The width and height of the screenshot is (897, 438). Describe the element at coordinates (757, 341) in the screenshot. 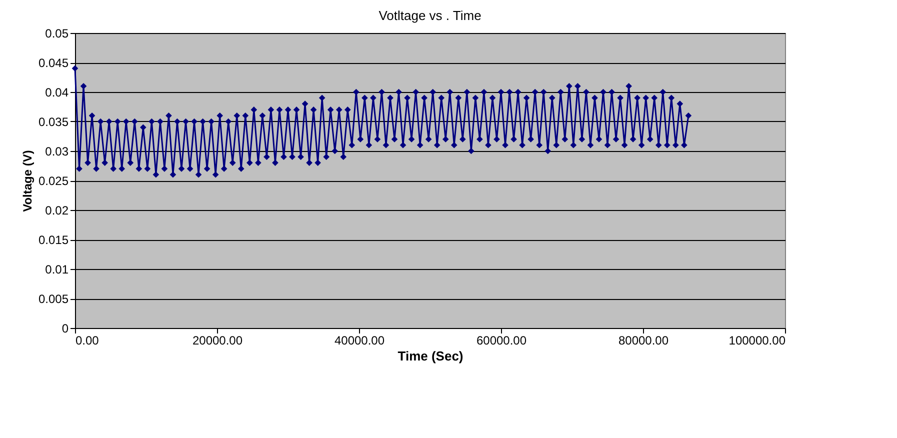

I see `x-tick-label: 100000.00` at that location.